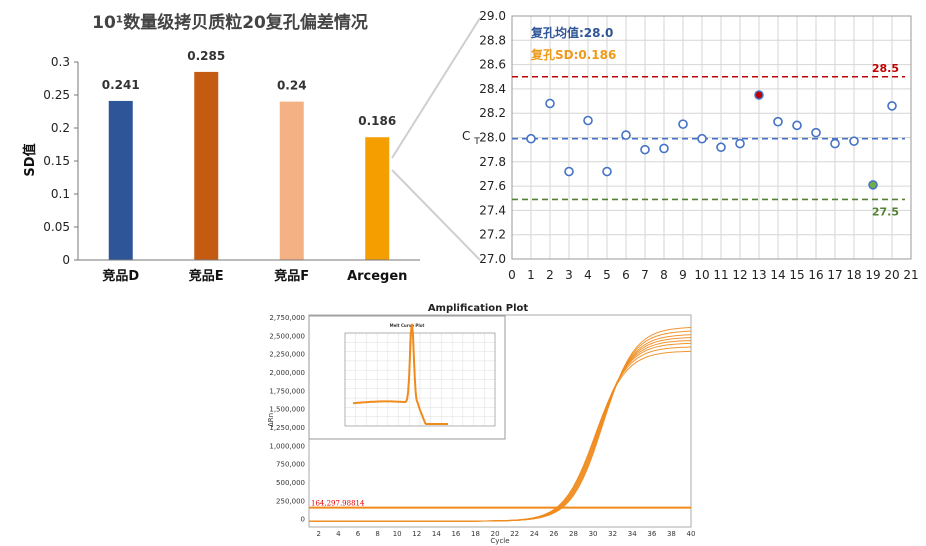  Describe the element at coordinates (60, 62) in the screenshot. I see `bar-y-tick-label: 0.3` at that location.